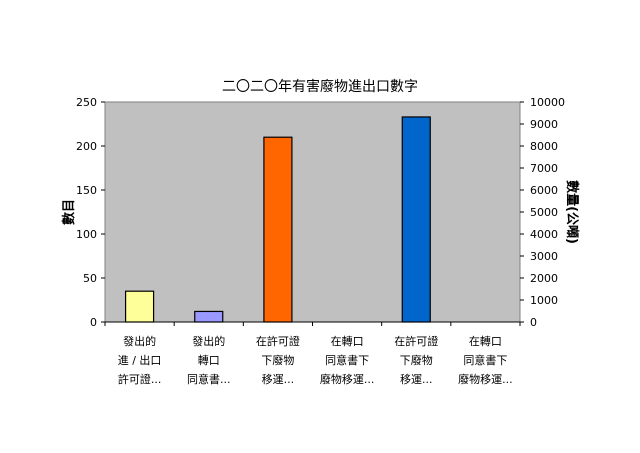 This screenshot has height=453, width=640. What do you see at coordinates (544, 146) in the screenshot?
I see `y2-tick-label: 8000` at bounding box center [544, 146].